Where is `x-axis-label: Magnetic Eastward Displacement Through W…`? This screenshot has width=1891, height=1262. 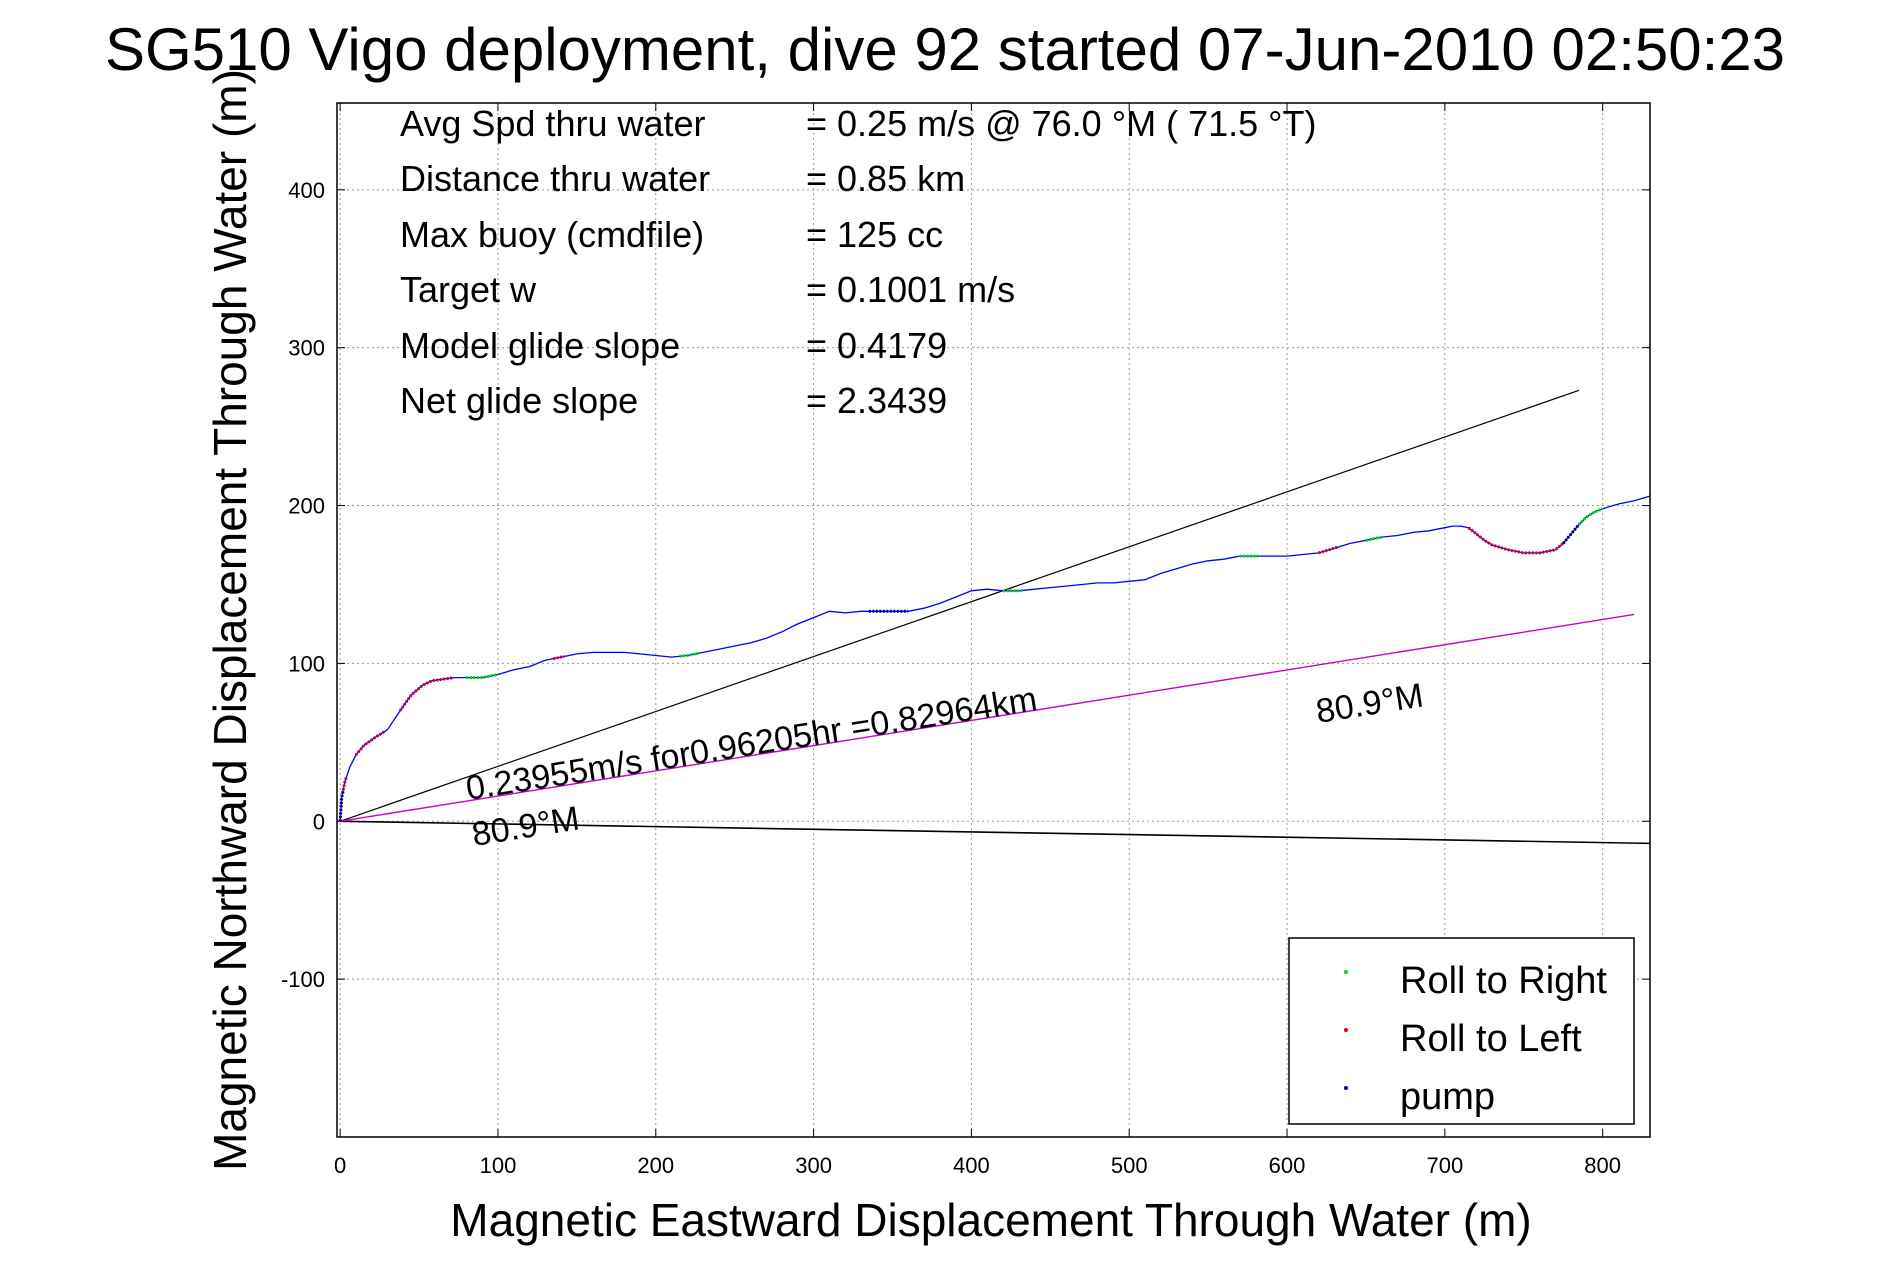
x-axis-label: Magnetic Eastward Displacement Through W… is located at coordinates (990, 1220).